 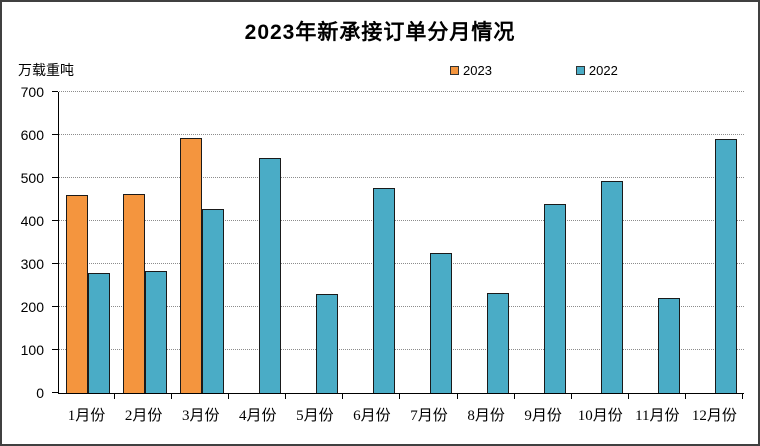 What do you see at coordinates (580, 70) in the screenshot?
I see `legend-marker-2022` at bounding box center [580, 70].